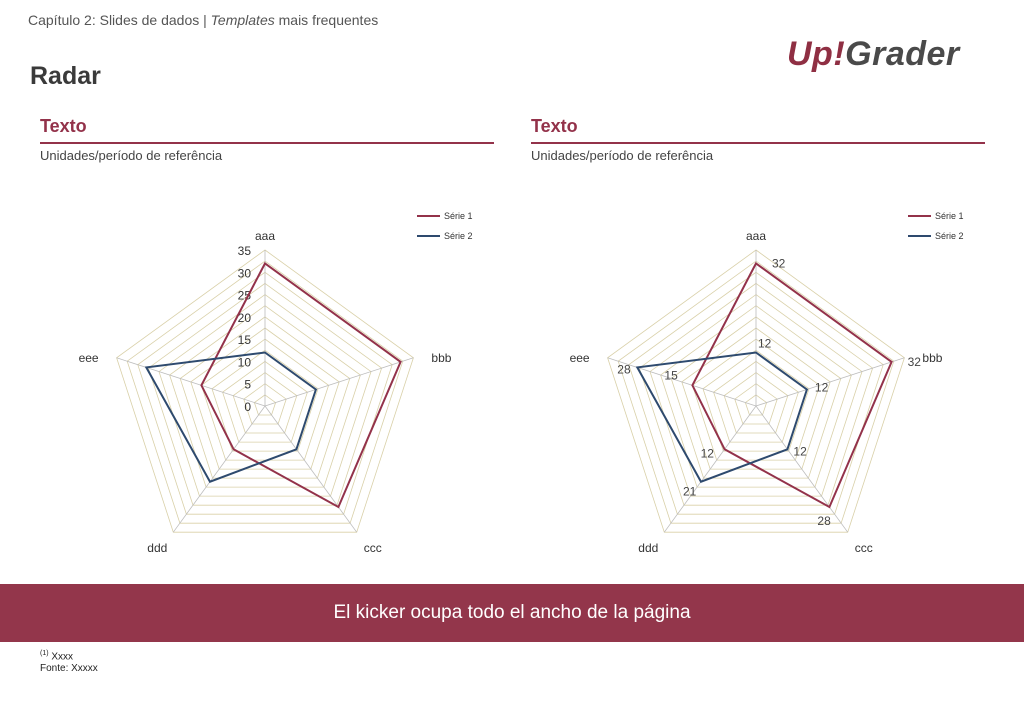 The height and width of the screenshot is (724, 1024). What do you see at coordinates (61, 657) in the screenshot?
I see `footnote-text: Xxxx` at bounding box center [61, 657].